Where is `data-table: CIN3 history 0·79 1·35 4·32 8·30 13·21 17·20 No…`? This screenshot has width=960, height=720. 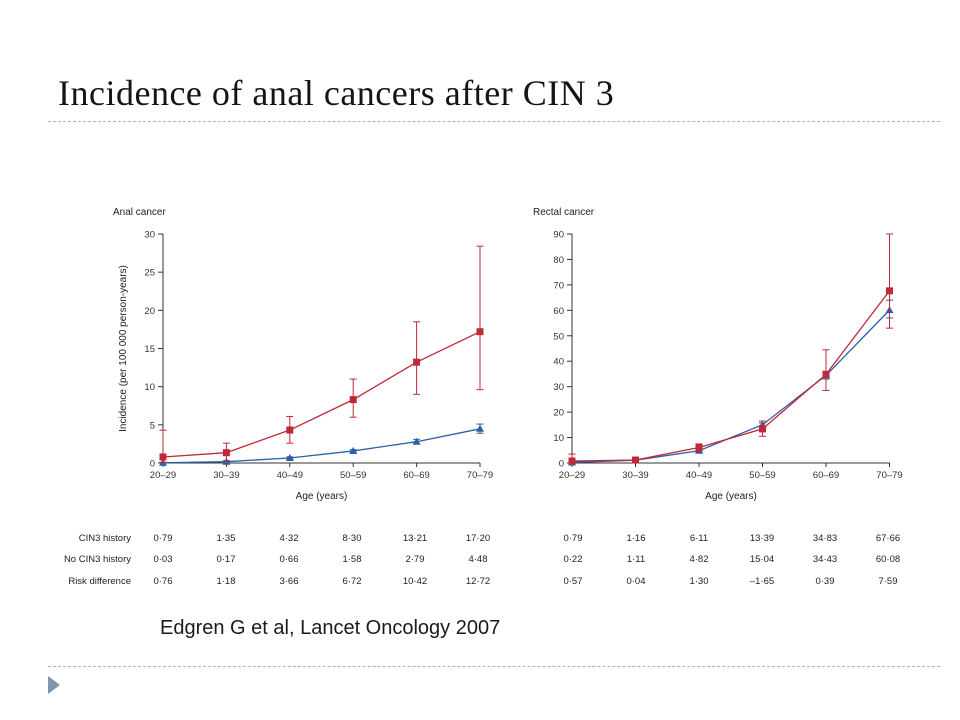 data-table: CIN3 history 0·79 1·35 4·32 8·30 13·21 17·20 No… is located at coordinates (277, 560).